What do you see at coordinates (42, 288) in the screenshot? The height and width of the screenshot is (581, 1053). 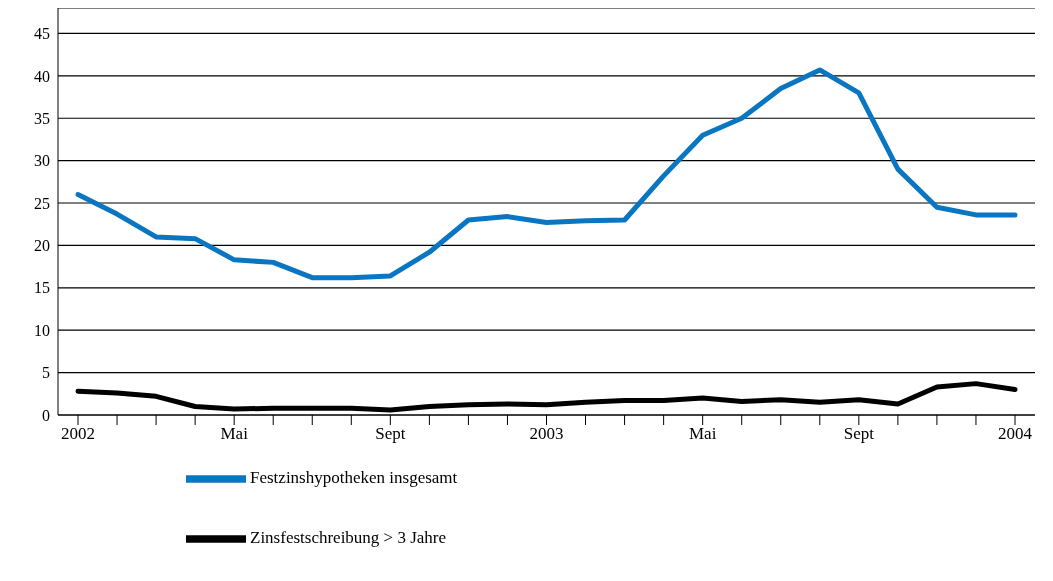 I see `y-tick-label: 15` at bounding box center [42, 288].